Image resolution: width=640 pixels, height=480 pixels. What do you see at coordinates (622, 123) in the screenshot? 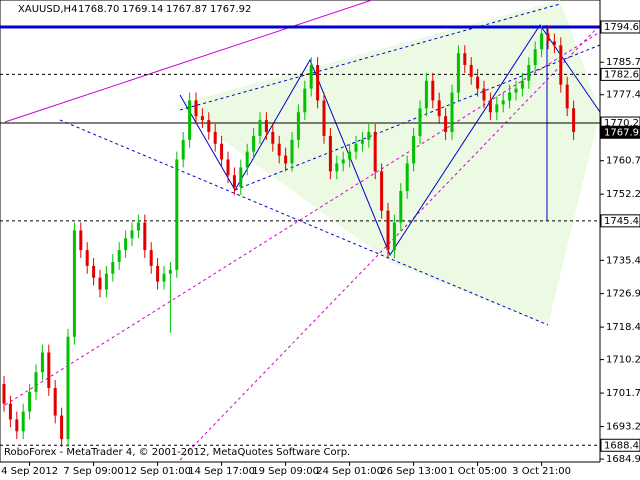
I see `level-label: 1770.26` at bounding box center [622, 123].